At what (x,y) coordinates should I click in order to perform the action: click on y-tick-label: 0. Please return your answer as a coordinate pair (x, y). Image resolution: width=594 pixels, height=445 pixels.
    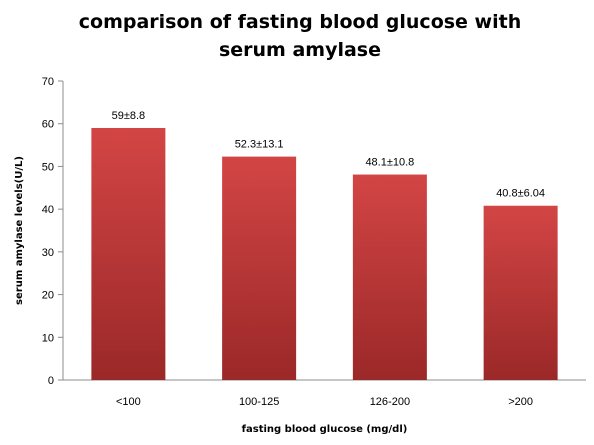
    Looking at the image, I should click on (51, 381).